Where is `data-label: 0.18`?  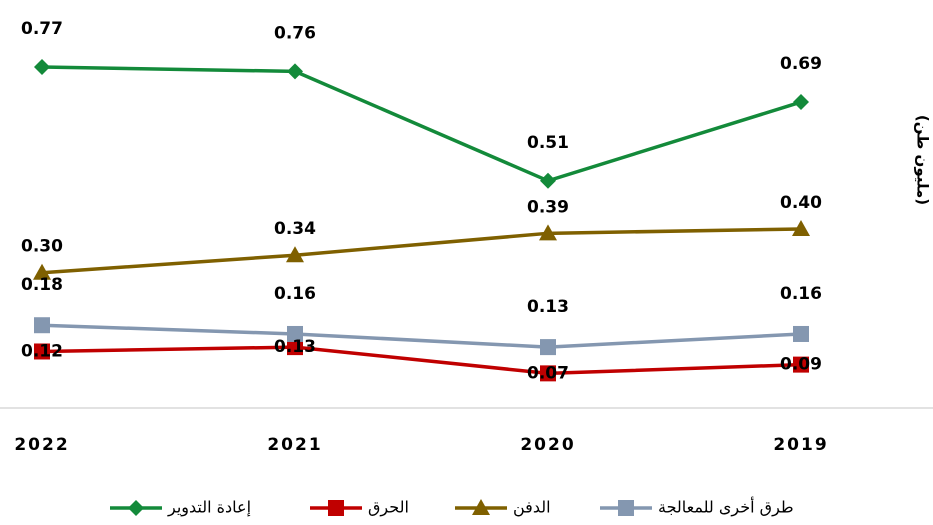
data-label: 0.18 is located at coordinates (42, 285).